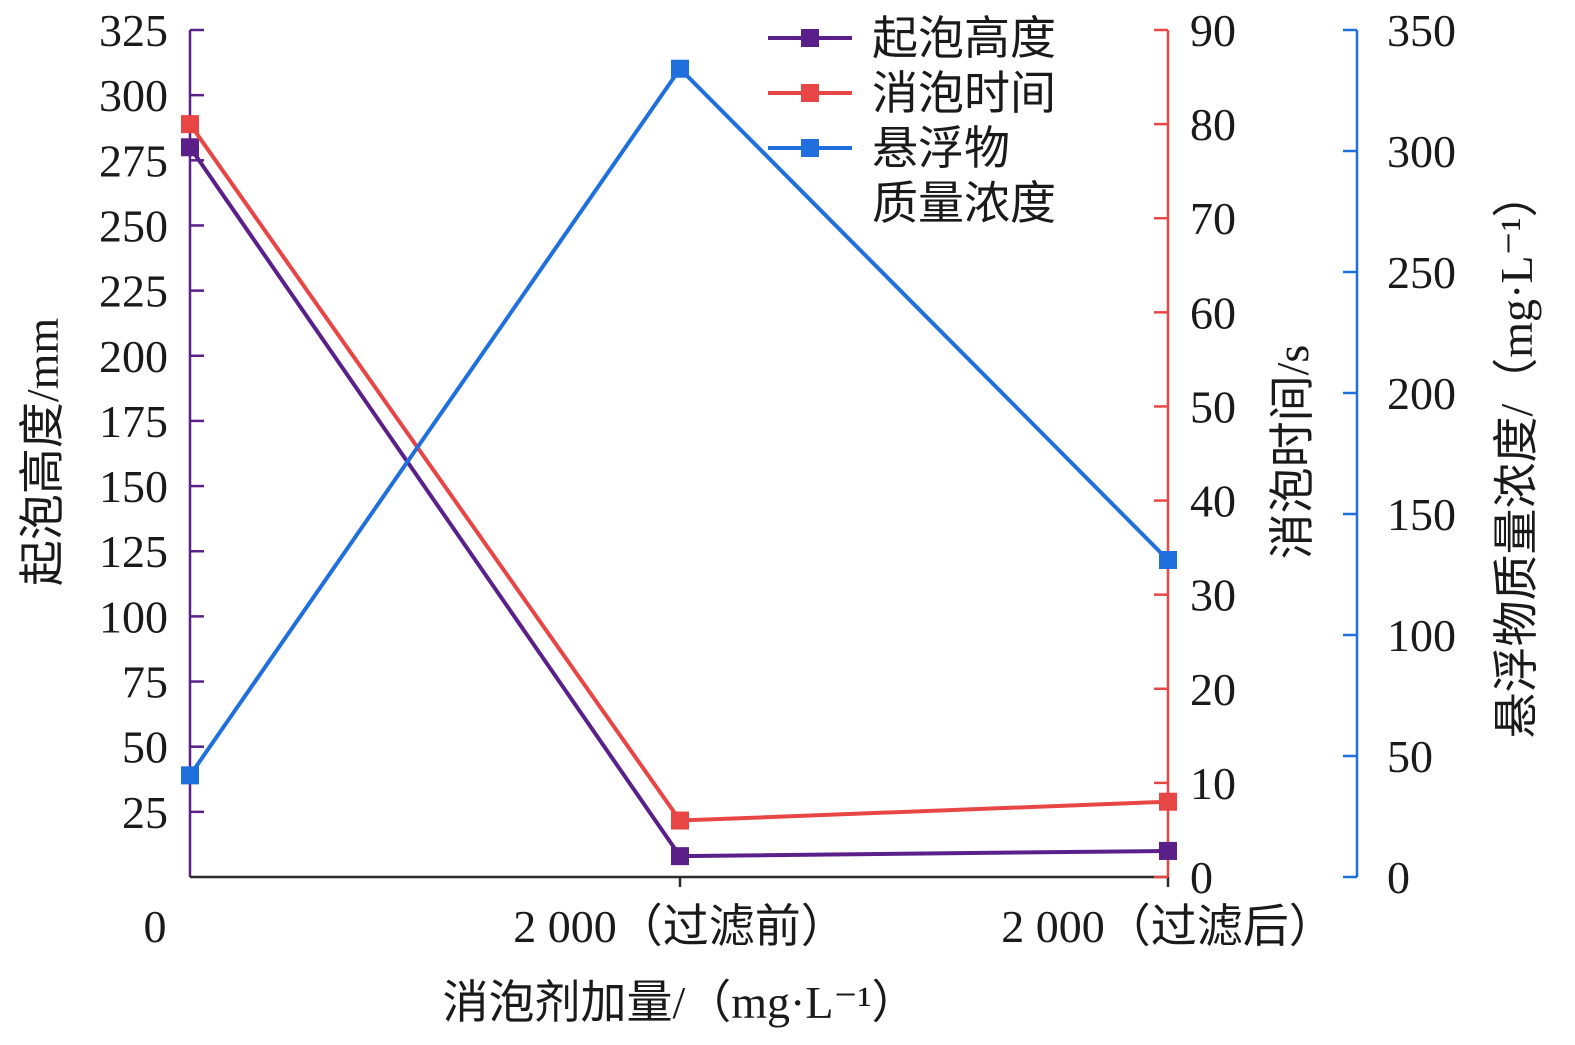 The height and width of the screenshot is (1045, 1575). I want to click on left-axis-title: 起泡高度/mm, so click(42, 452).